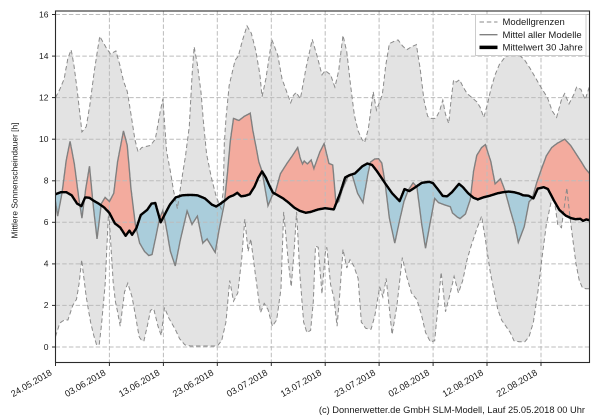  Describe the element at coordinates (44, 97) in the screenshot. I see `svg-text: 12` at that location.